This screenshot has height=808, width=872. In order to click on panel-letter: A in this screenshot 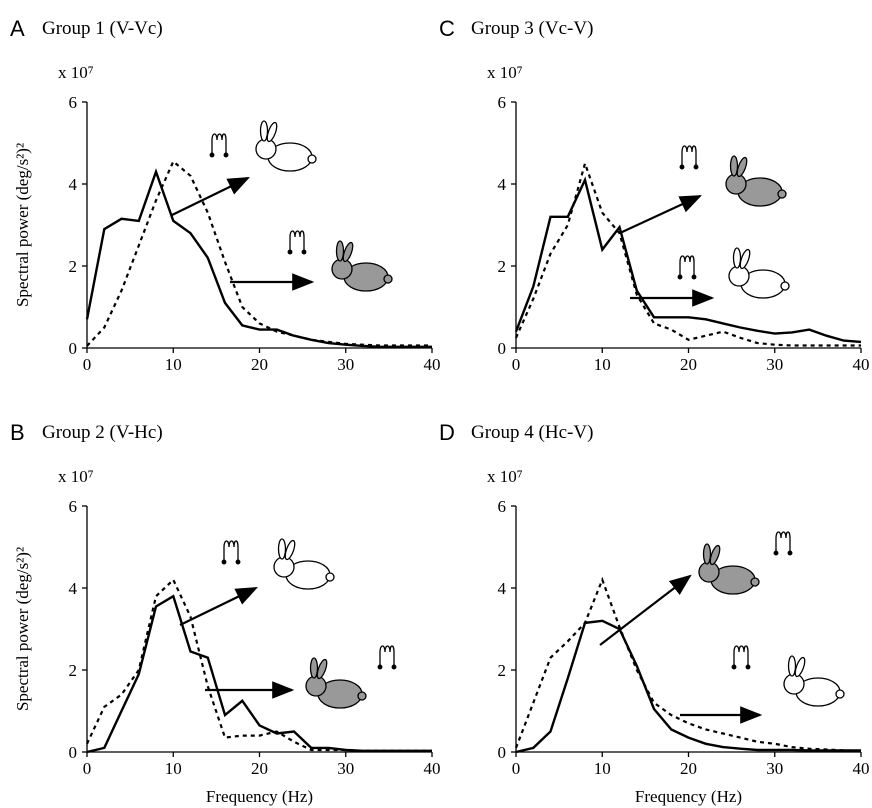, I will do `click(17, 28)`.